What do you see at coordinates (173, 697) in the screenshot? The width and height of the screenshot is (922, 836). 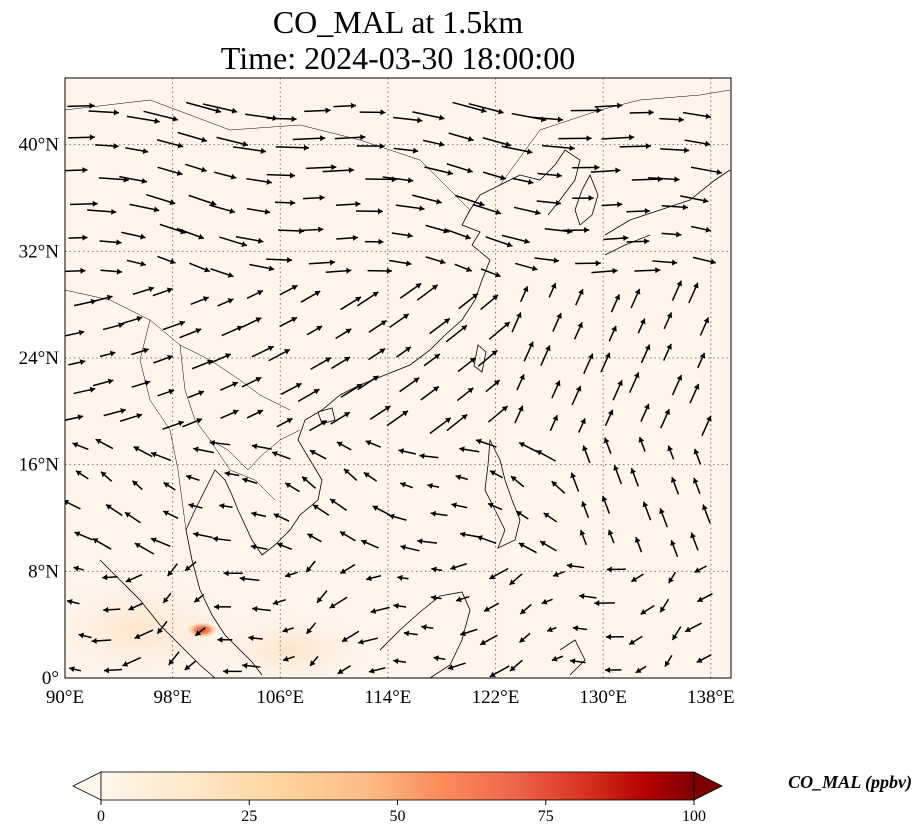 I see `longitude-tick-label: 98°E` at bounding box center [173, 697].